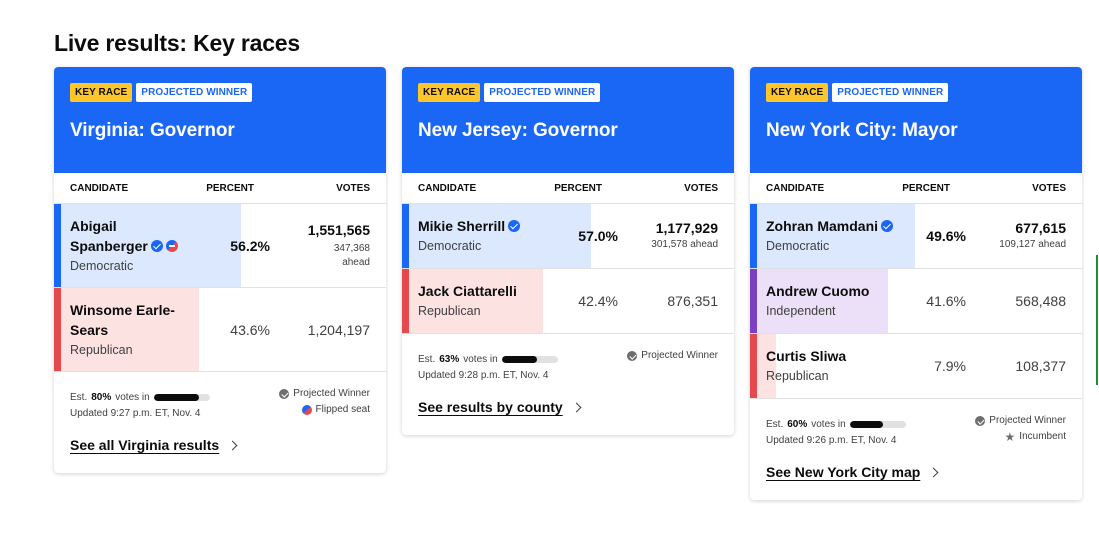 Image resolution: width=1099 pixels, height=550 pixels. I want to click on candidate-name: Winsome Earle-Sears, so click(122, 320).